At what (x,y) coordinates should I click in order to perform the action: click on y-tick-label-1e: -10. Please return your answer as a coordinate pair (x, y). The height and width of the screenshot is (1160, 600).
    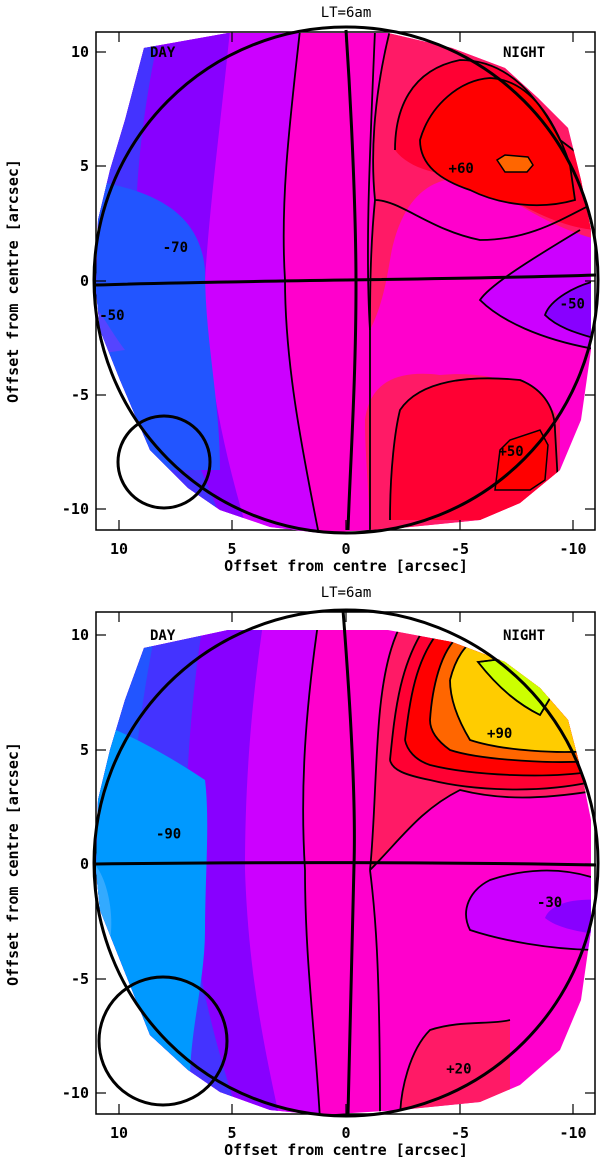
    Looking at the image, I should click on (75, 509).